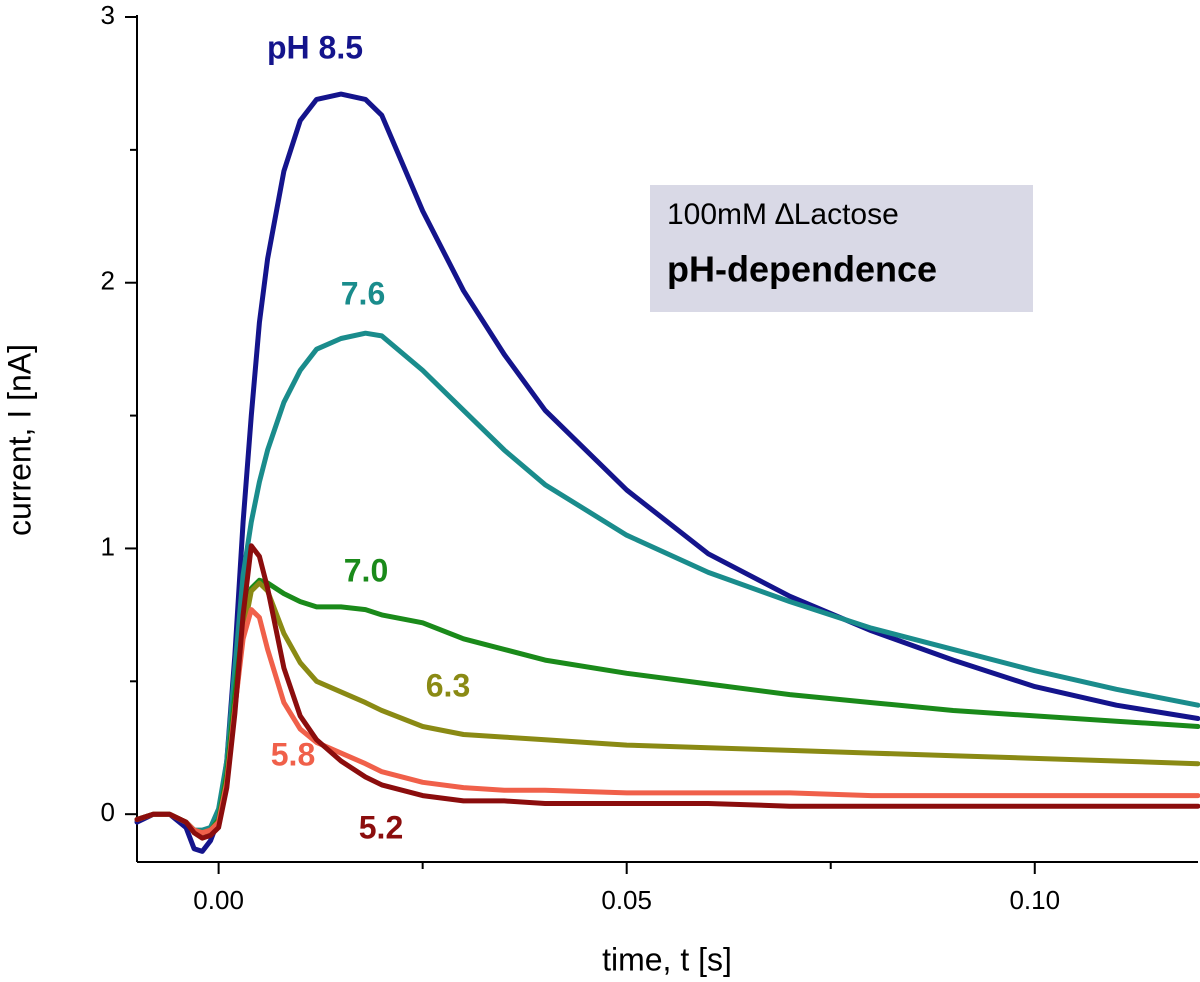 The width and height of the screenshot is (1200, 982). What do you see at coordinates (363, 293) in the screenshot?
I see `series-label: 7.6` at bounding box center [363, 293].